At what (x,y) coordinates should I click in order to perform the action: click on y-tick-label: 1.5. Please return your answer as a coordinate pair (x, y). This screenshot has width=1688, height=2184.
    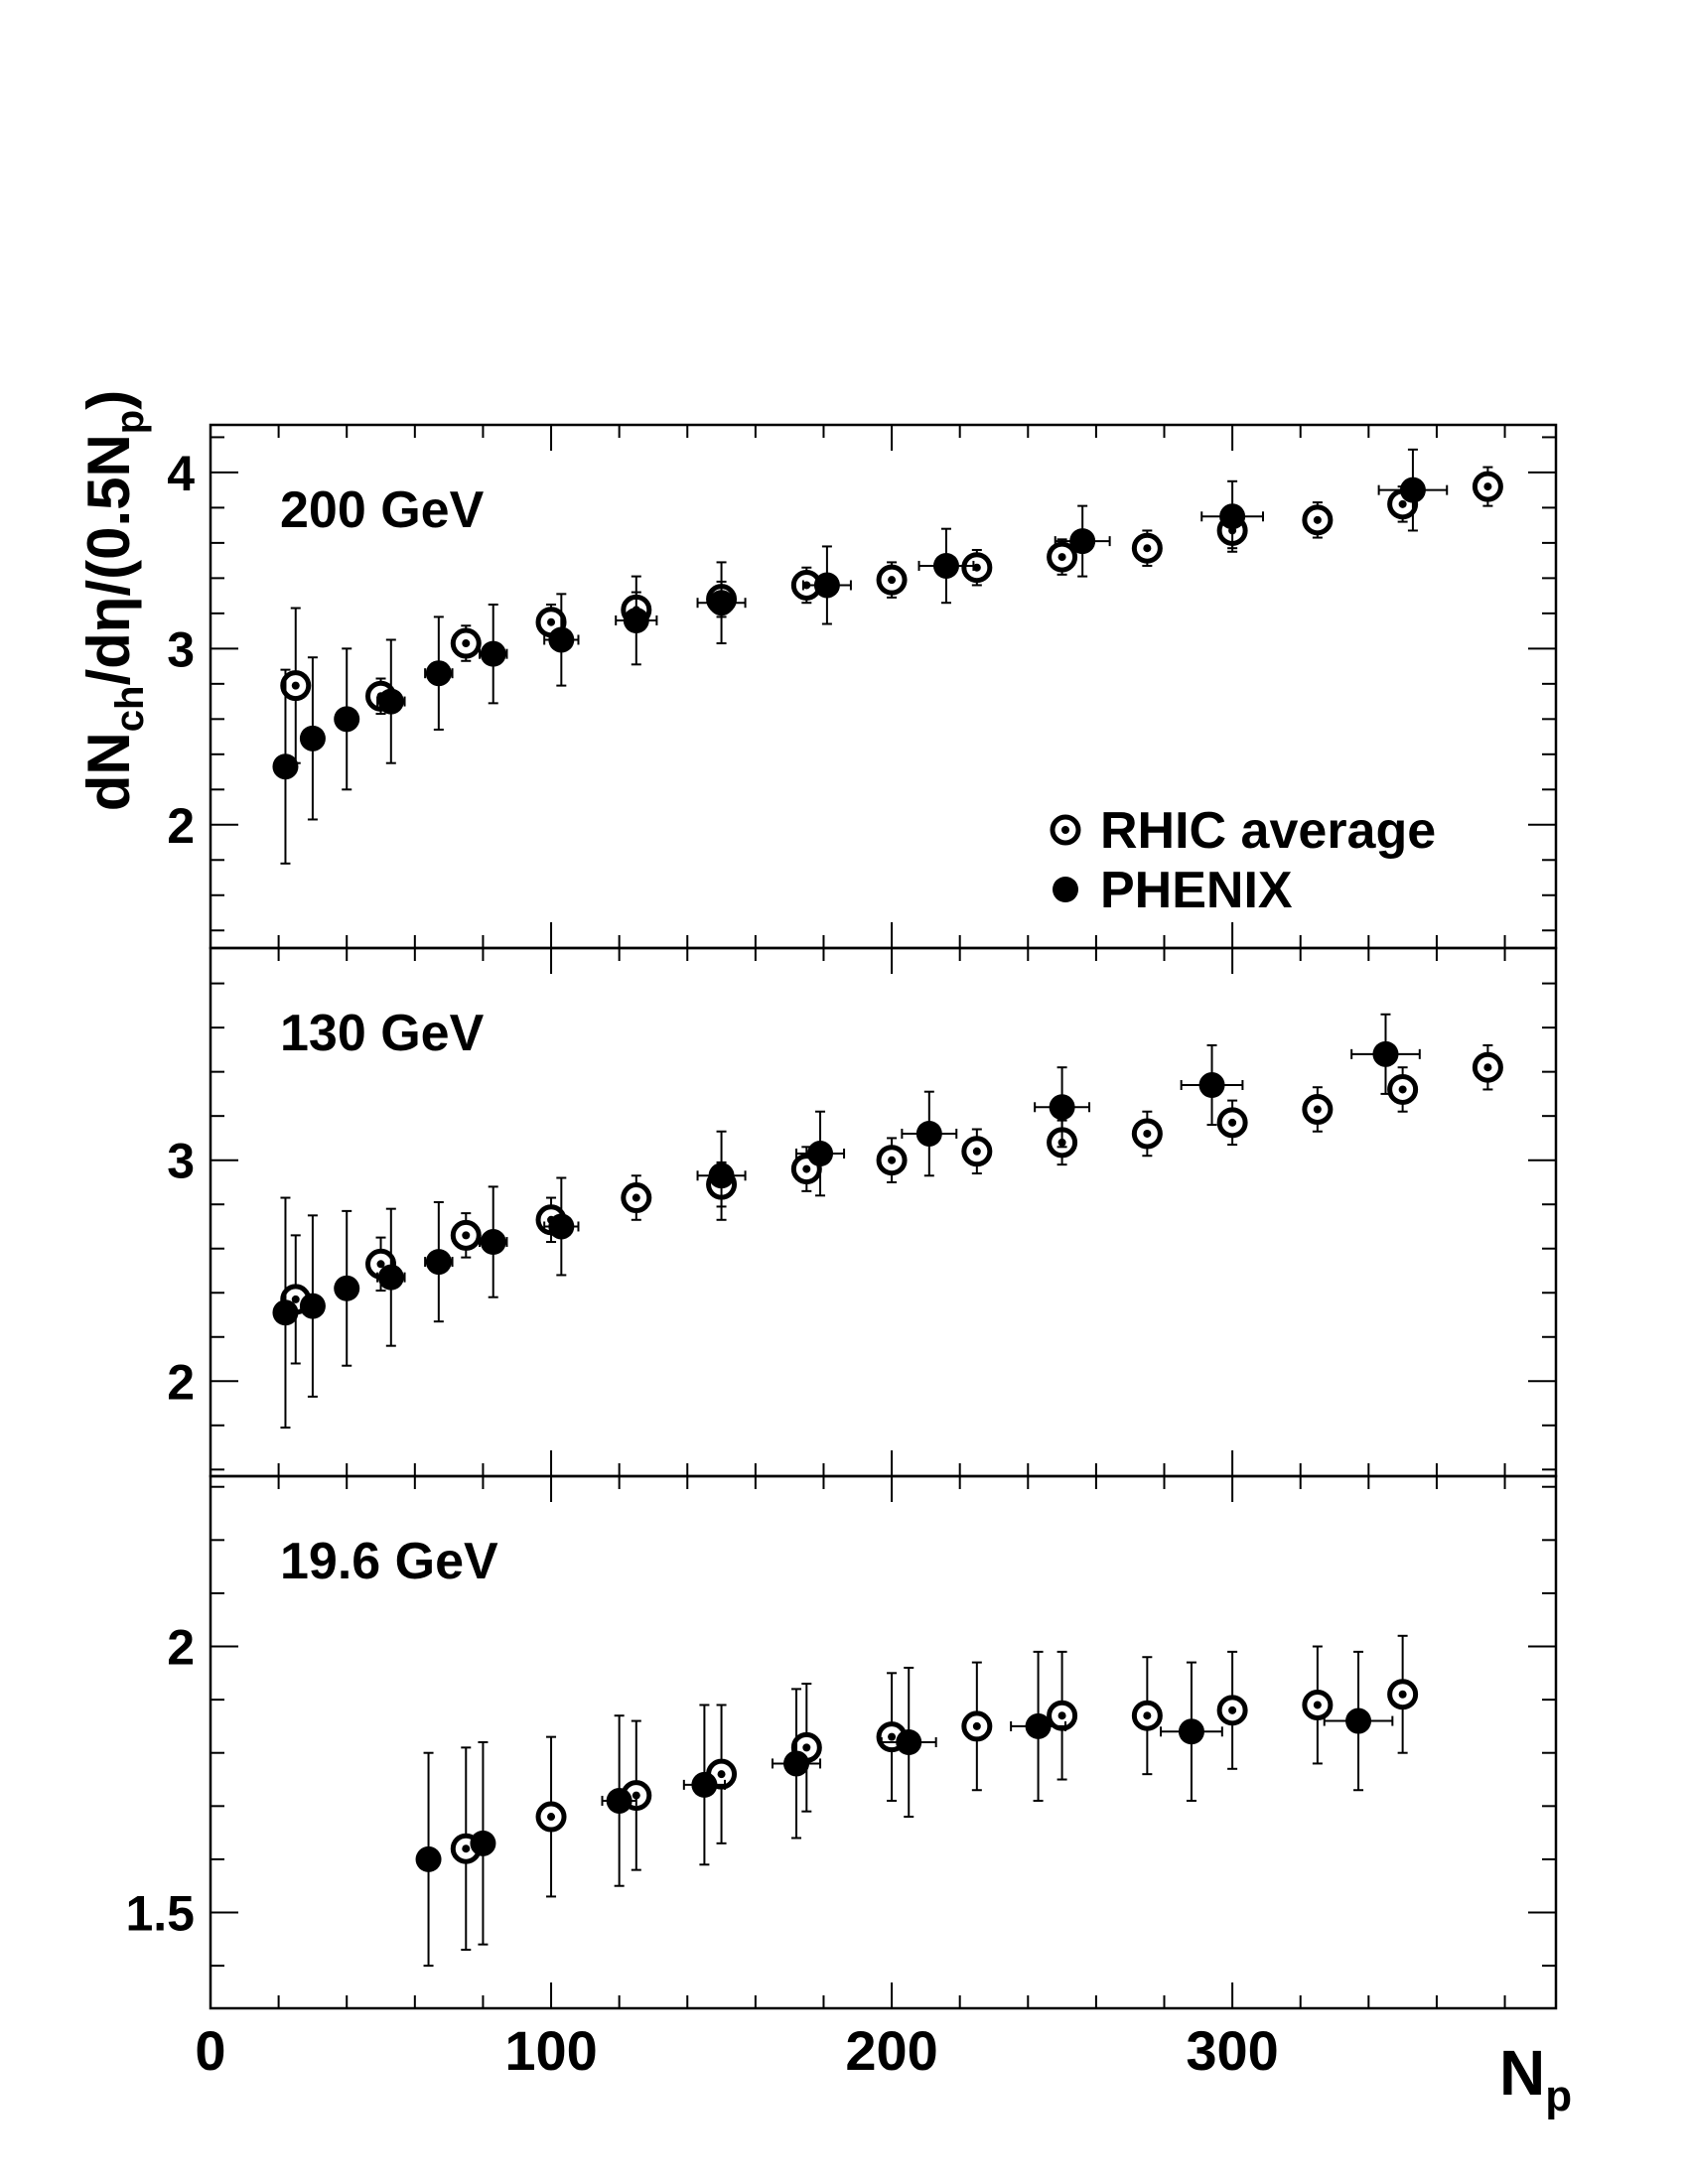
    Looking at the image, I should click on (160, 1914).